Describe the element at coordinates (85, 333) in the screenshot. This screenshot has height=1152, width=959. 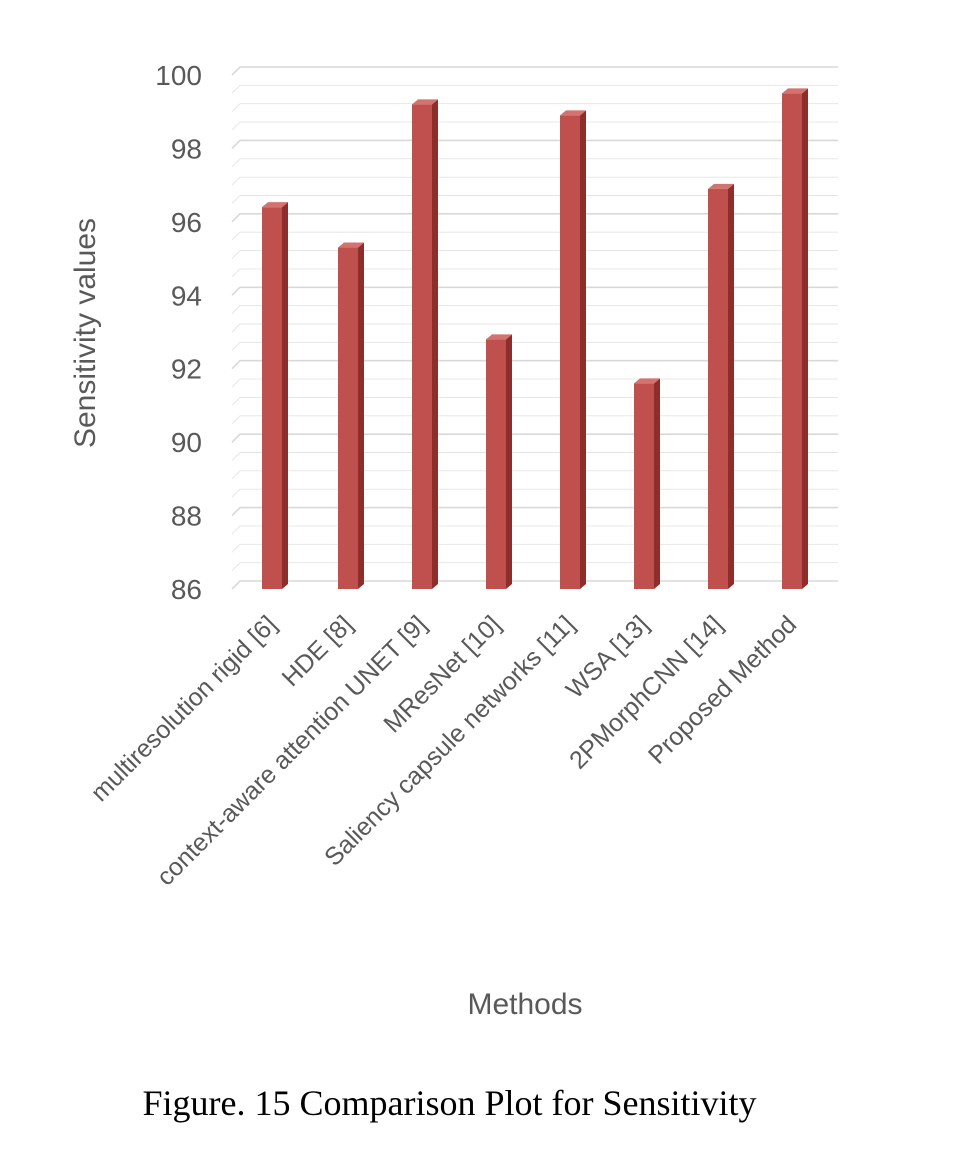
I see `y-axis-title: Sensitivity values` at that location.